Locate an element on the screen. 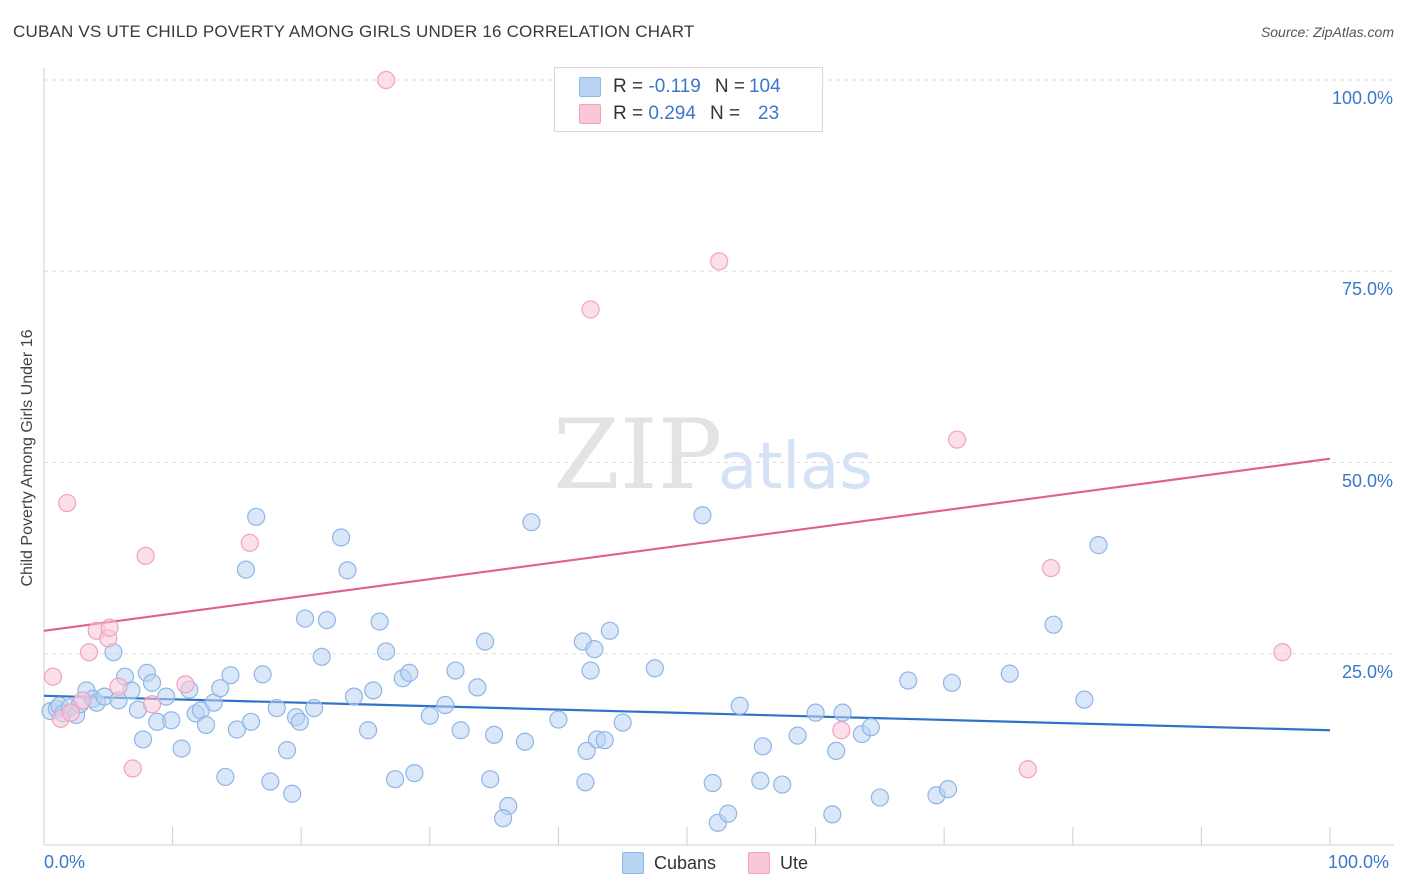 The image size is (1406, 892). watermark: ZIP atlas is located at coordinates (713, 455).